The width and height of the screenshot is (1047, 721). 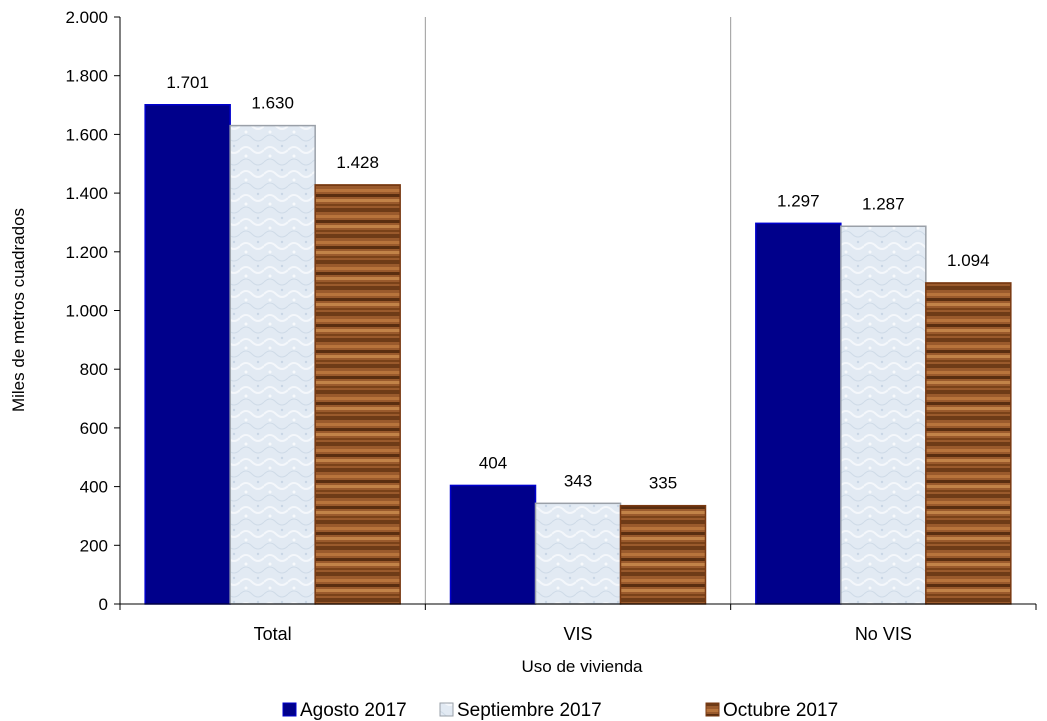 What do you see at coordinates (883, 634) in the screenshot?
I see `x-tick-label: No VIS` at bounding box center [883, 634].